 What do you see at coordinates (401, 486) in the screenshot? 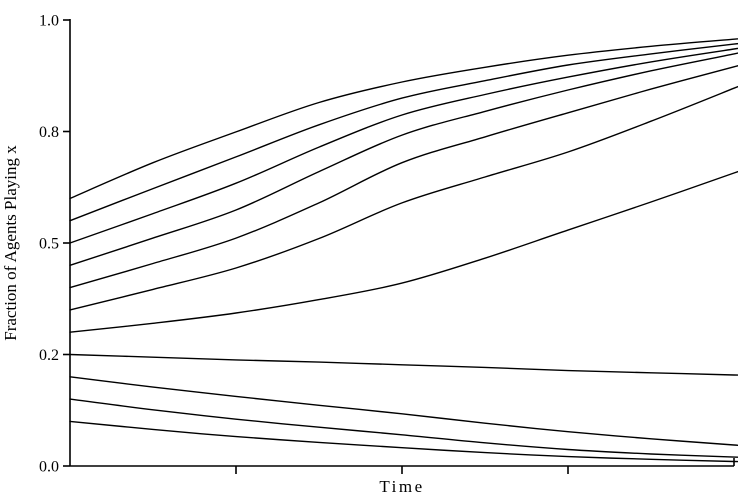
I see `x-axis-title: Time` at bounding box center [401, 486].